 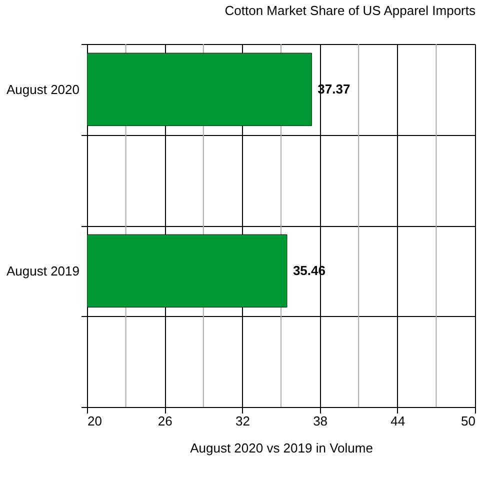 What do you see at coordinates (43, 270) in the screenshot?
I see `y-tick-label: August 2019` at bounding box center [43, 270].